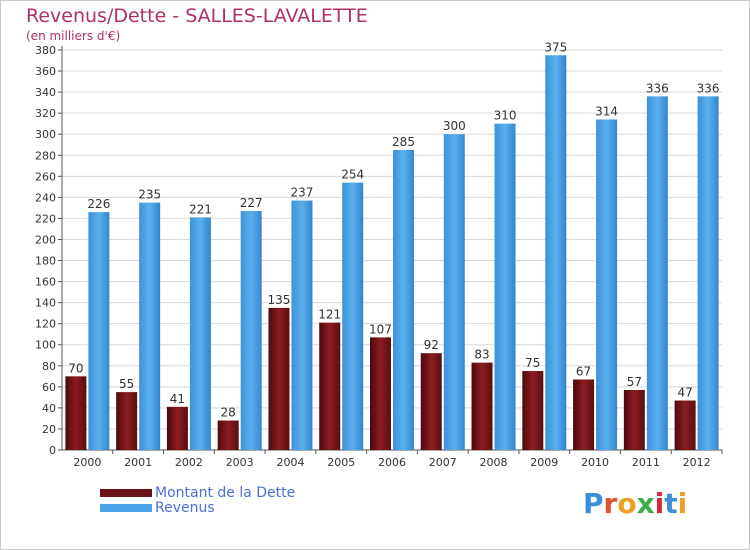  Describe the element at coordinates (685, 425) in the screenshot. I see `bar-debt-2012` at that location.